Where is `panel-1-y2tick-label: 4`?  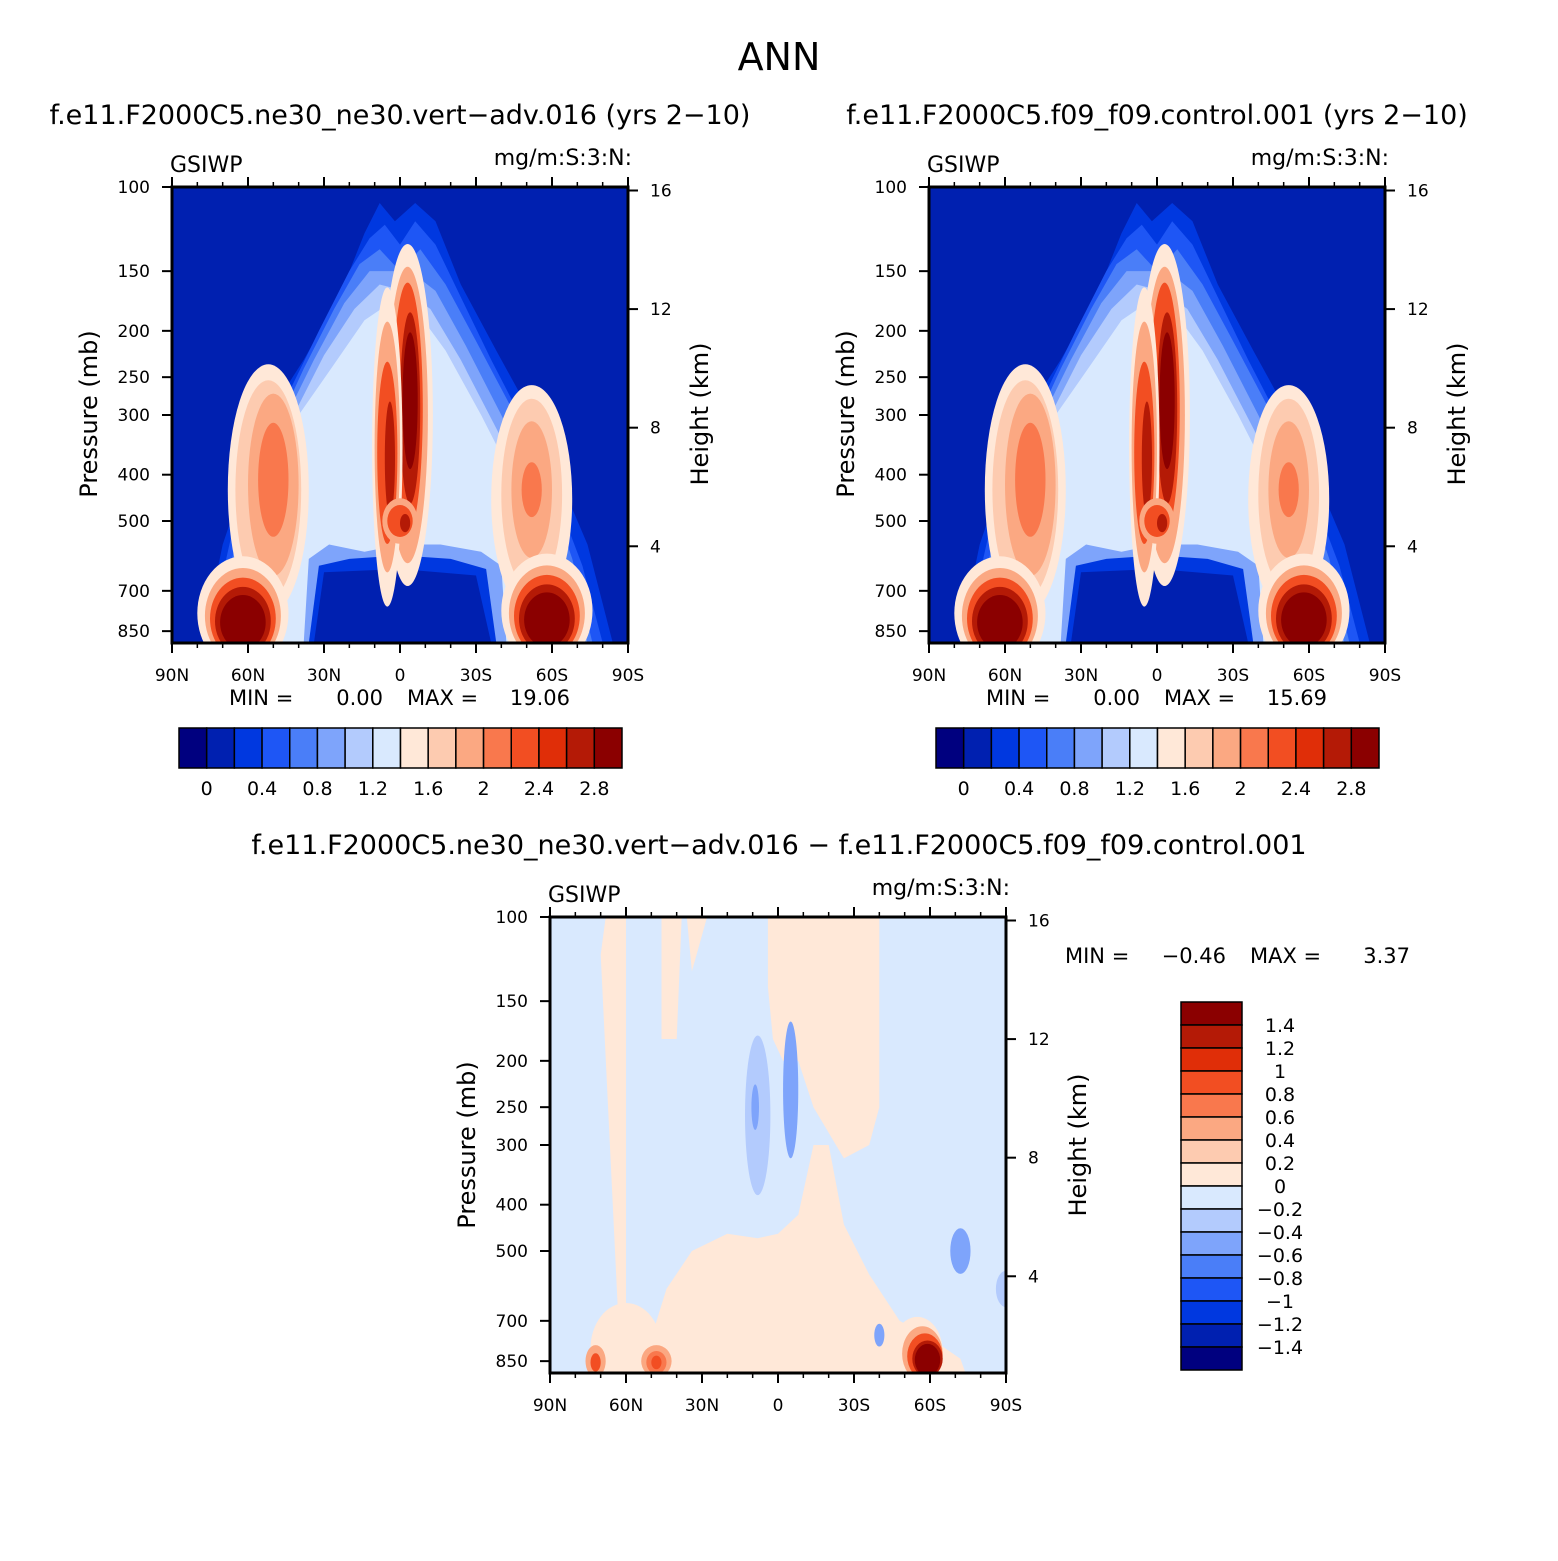
panel-1-y2tick-label: 4 is located at coordinates (655, 547).